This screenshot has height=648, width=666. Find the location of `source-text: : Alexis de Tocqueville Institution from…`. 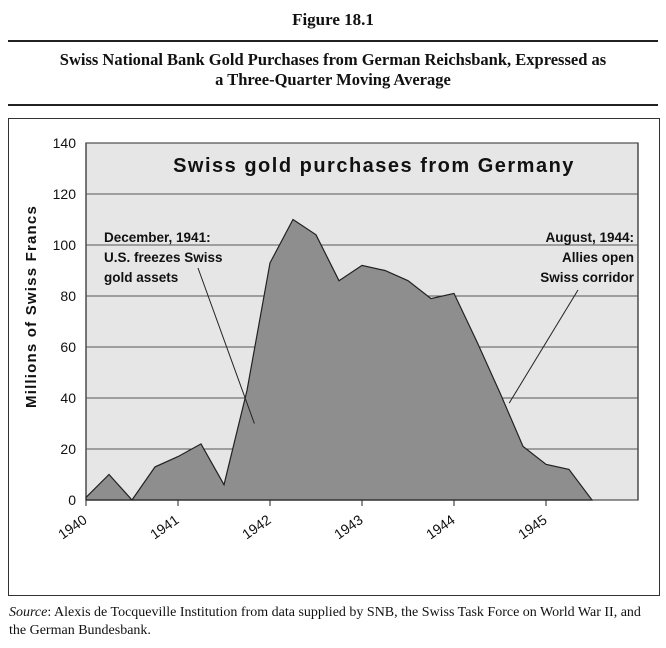

source-text: : Alexis de Tocqueville Institution from… is located at coordinates (325, 621).